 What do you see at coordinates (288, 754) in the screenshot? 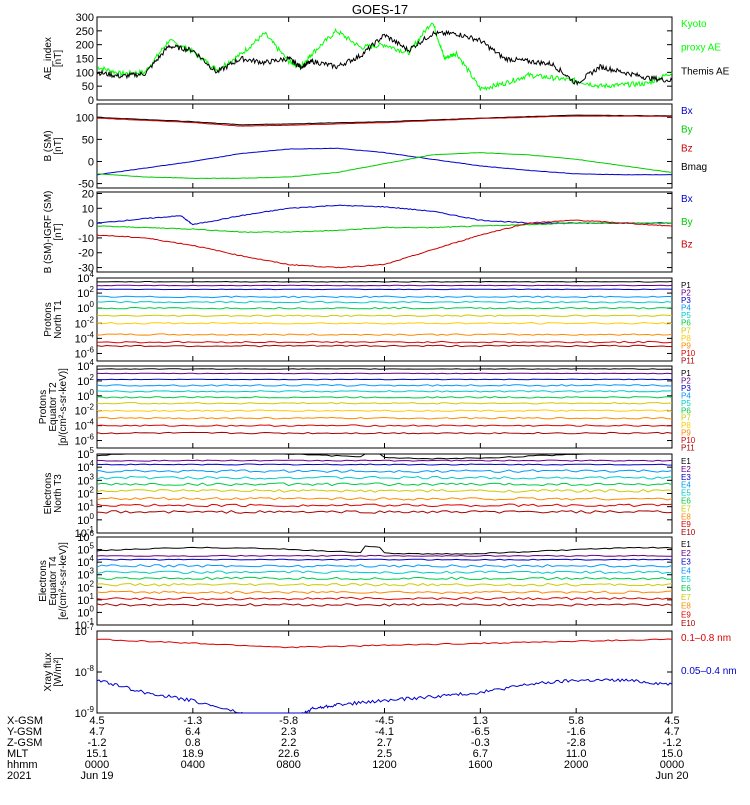
I see `ephemeris-value: 22.6` at bounding box center [288, 754].